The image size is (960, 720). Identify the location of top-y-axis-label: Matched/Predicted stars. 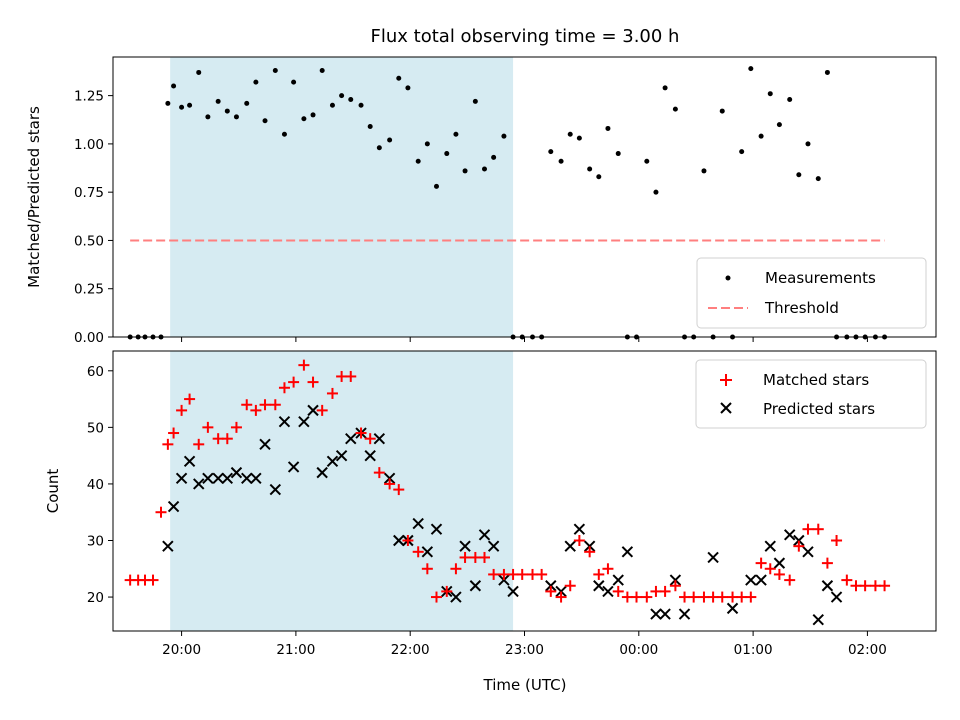
(34, 197).